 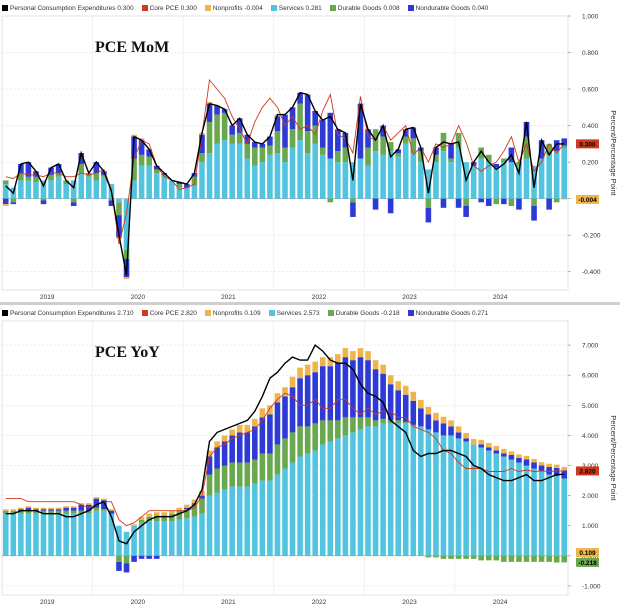 What do you see at coordinates (47, 297) in the screenshot?
I see `xtick-label: 2019` at bounding box center [47, 297].